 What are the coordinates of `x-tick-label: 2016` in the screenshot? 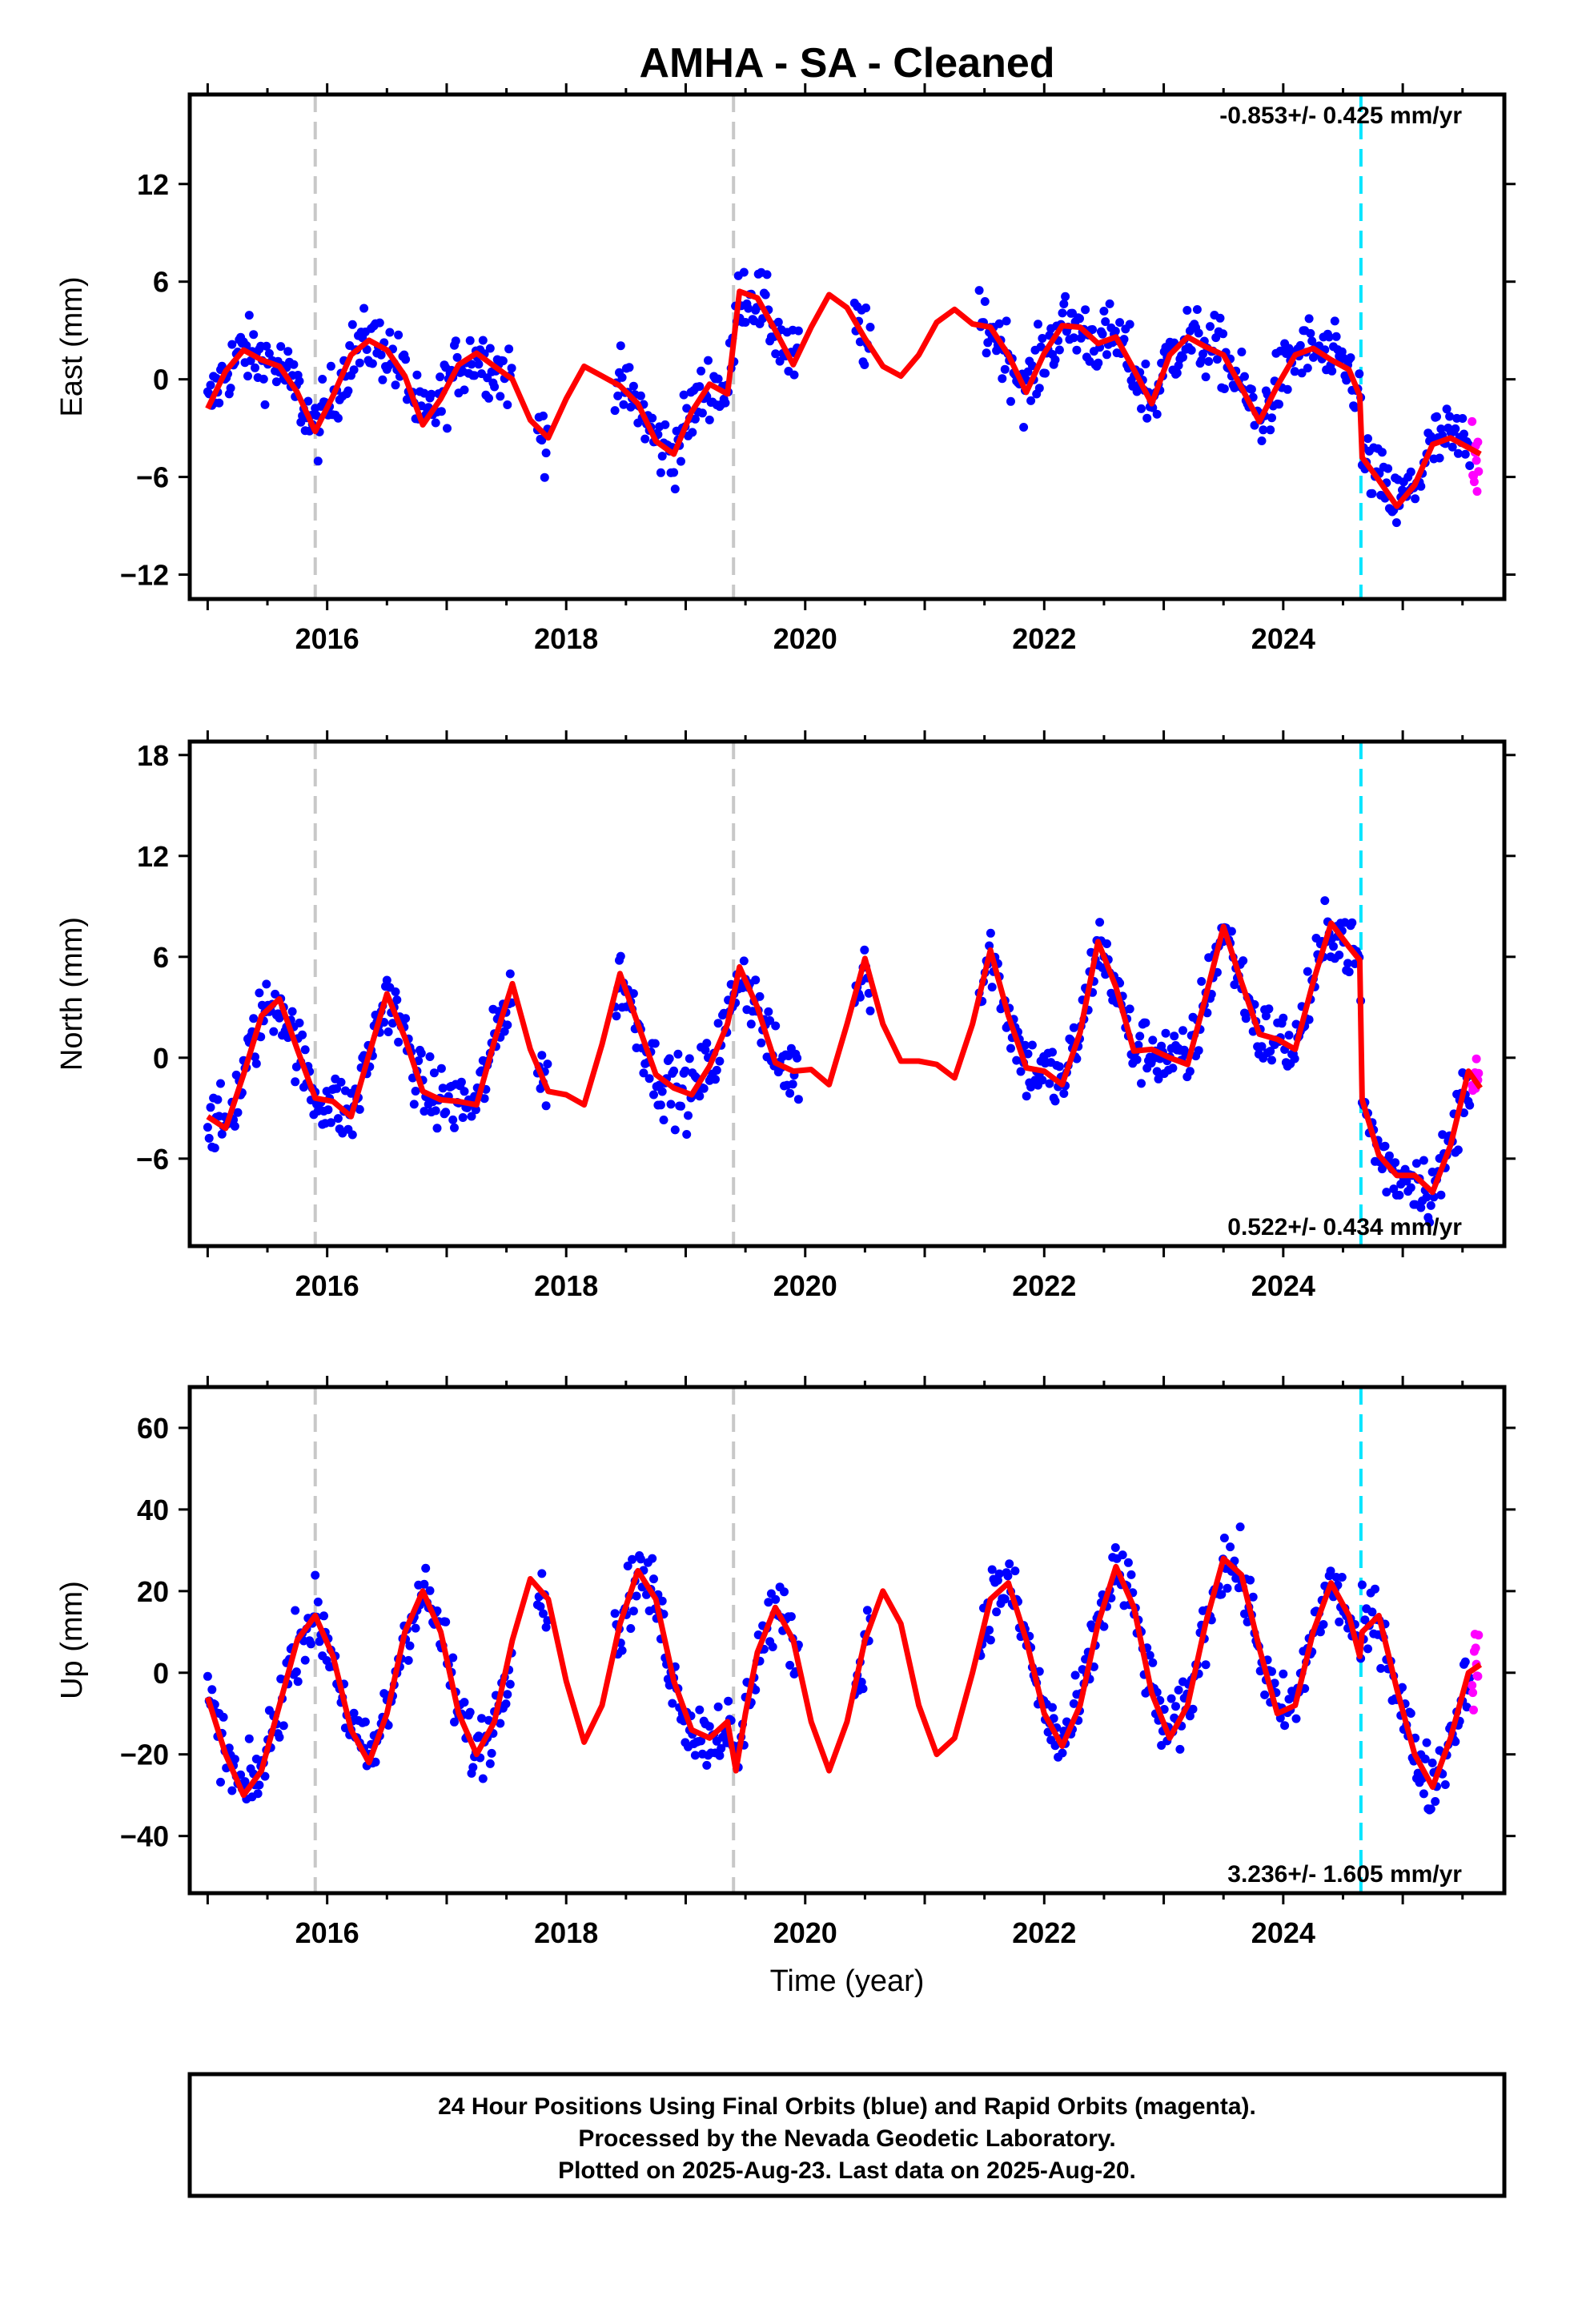 It's located at (327, 1932).